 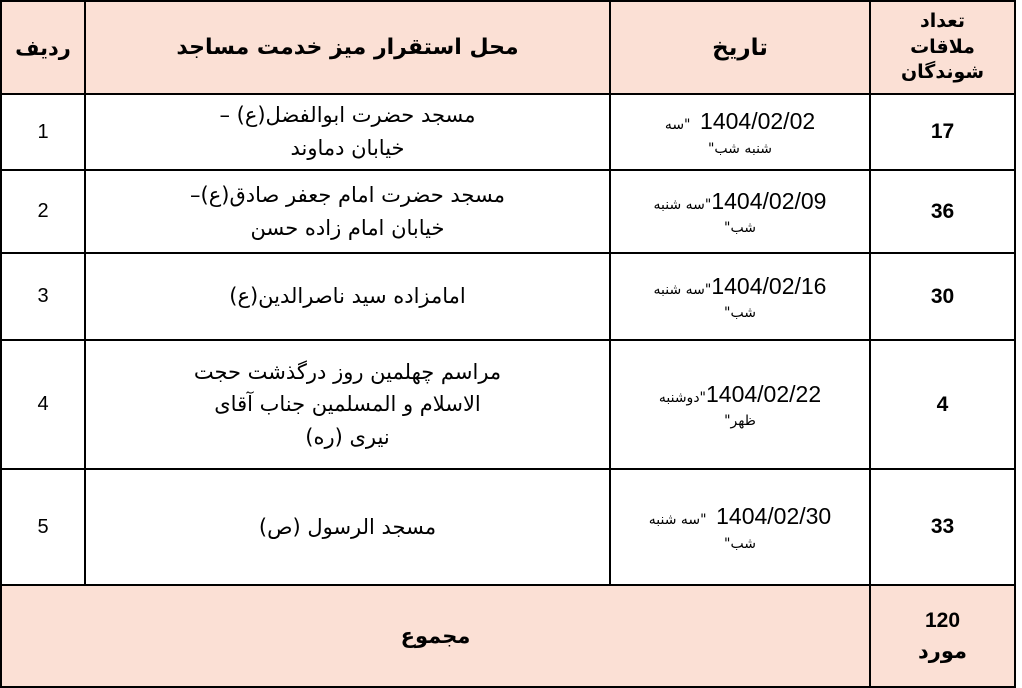 I want to click on location-line-1: مسجد حضرت امام جعفر صادق(ع)–, so click(x=347, y=194).